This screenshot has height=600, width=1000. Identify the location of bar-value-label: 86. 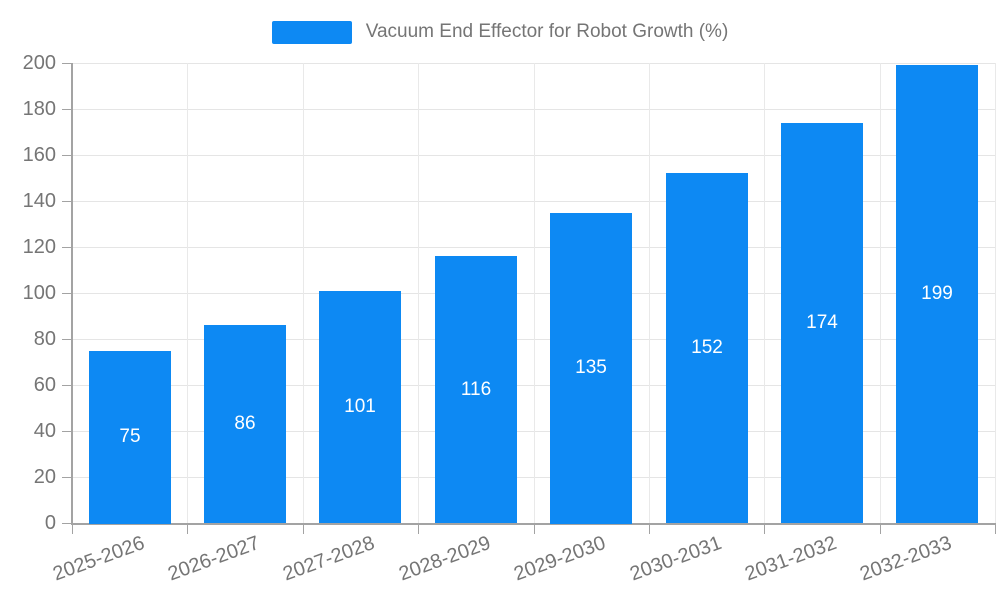
(245, 423).